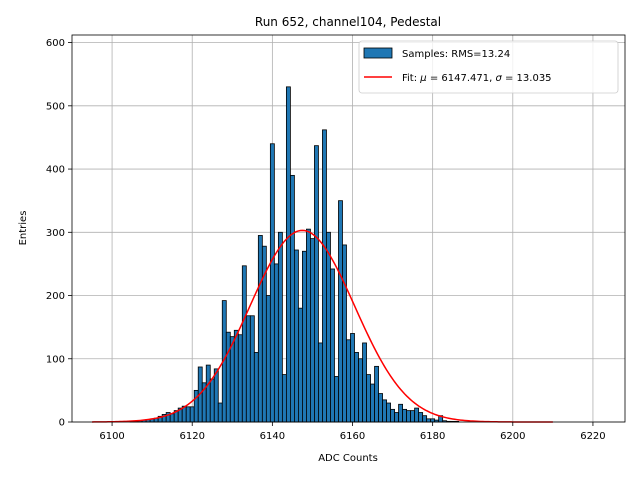  What do you see at coordinates (55, 106) in the screenshot?
I see `y-tick-label: 500` at bounding box center [55, 106].